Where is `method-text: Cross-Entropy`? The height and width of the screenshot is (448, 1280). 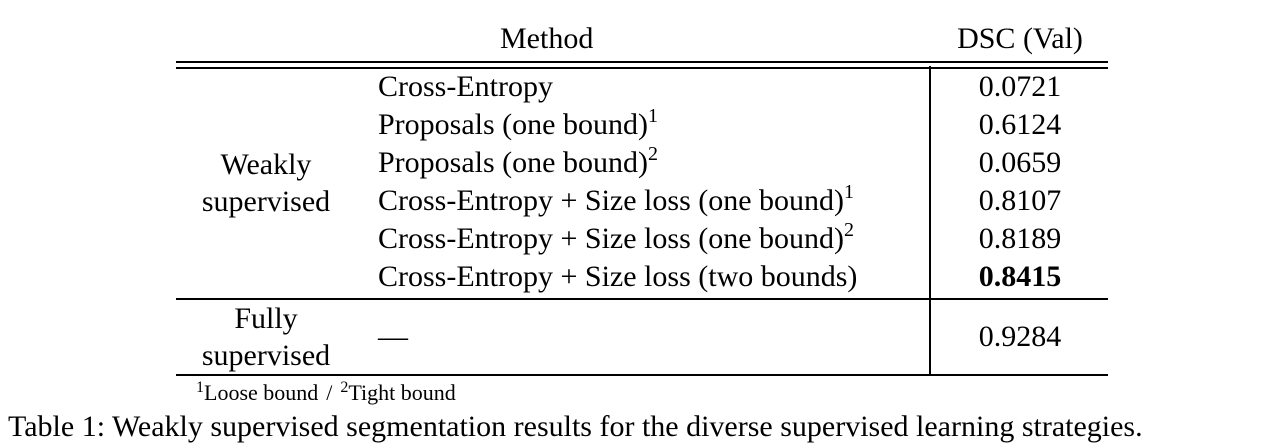
method-text: Cross-Entropy is located at coordinates (465, 86).